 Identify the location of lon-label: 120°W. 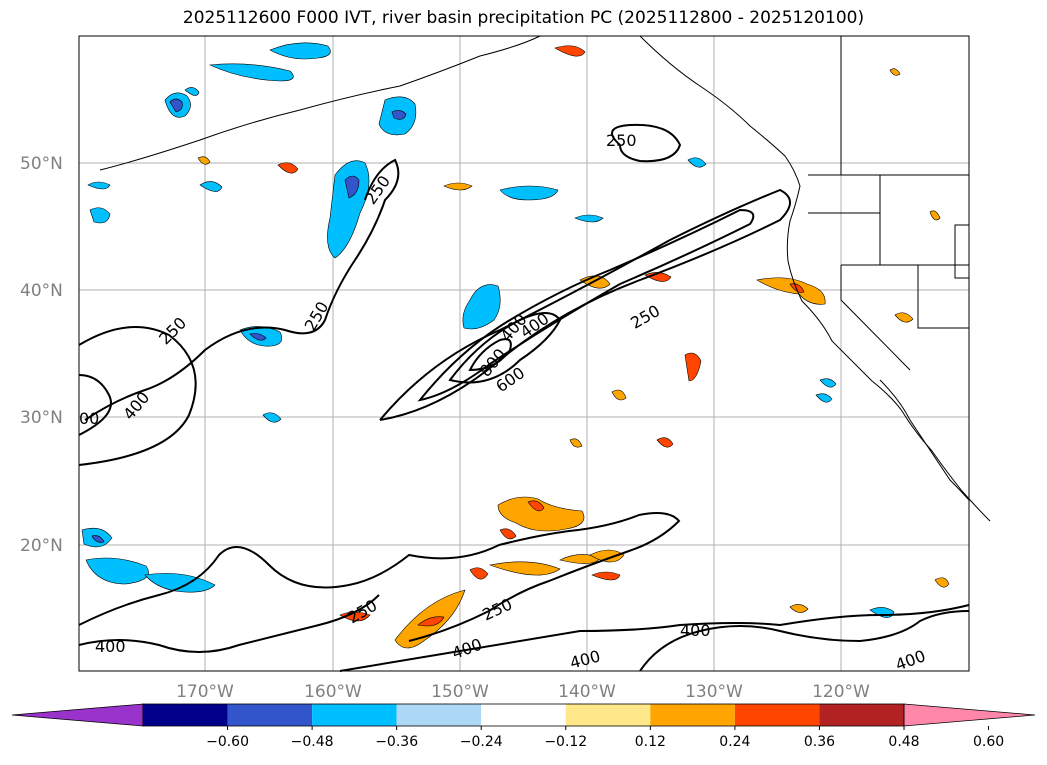
(841, 692).